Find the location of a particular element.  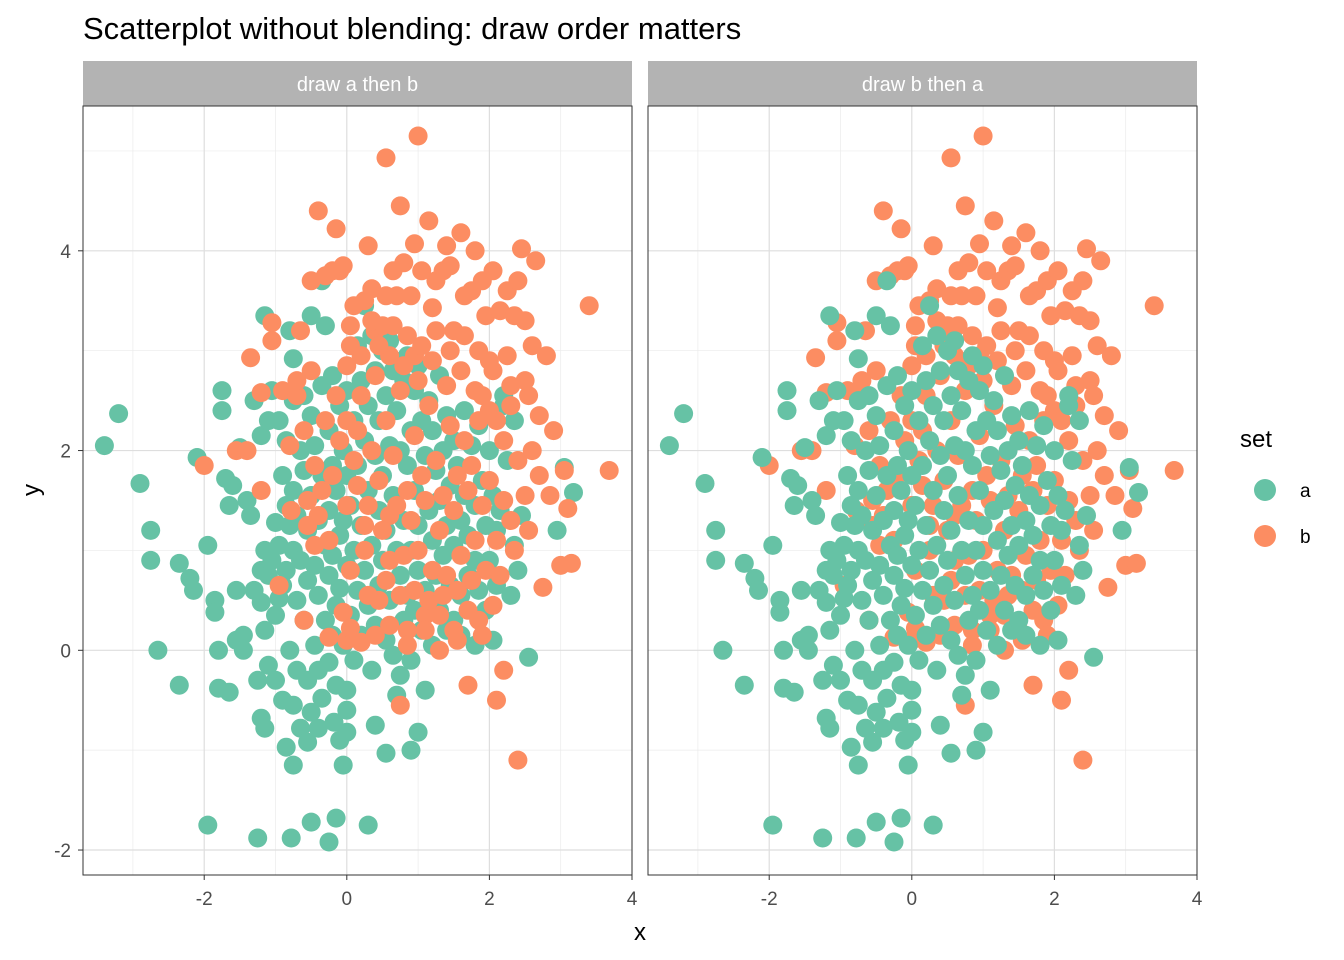

legend: set a b is located at coordinates (1275, 487).